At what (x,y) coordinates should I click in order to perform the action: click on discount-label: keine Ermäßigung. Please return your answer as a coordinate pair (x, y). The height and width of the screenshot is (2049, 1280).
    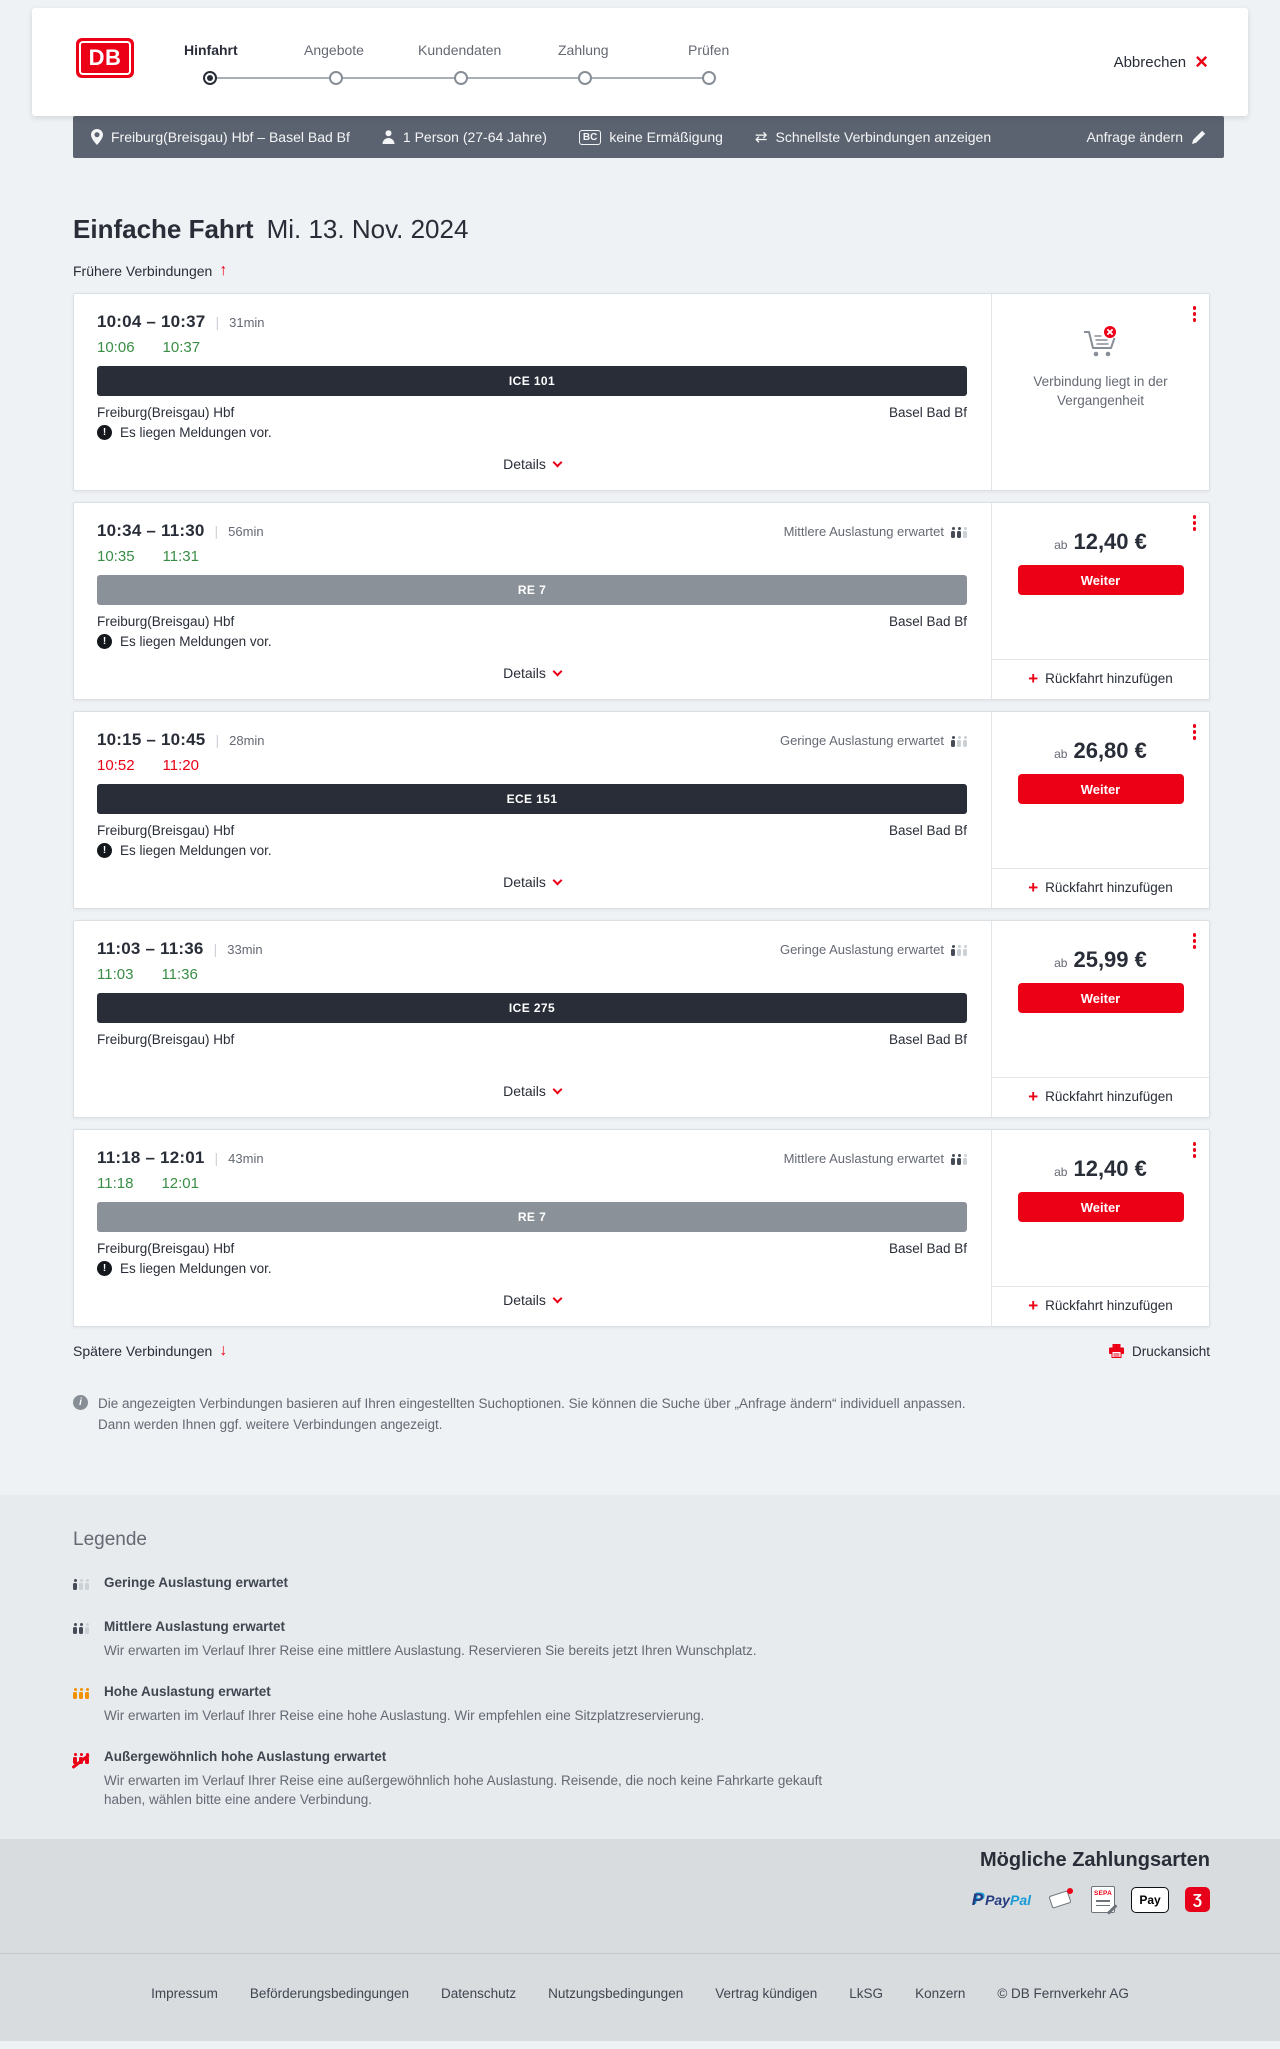
    Looking at the image, I should click on (666, 137).